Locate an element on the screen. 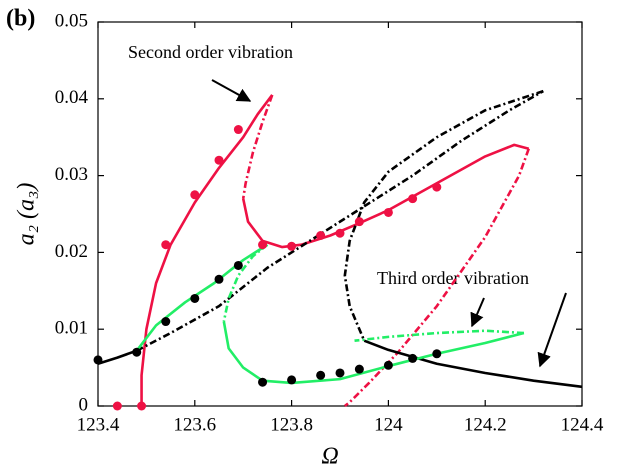  y-tick-label: 0.03 is located at coordinates (71, 174).